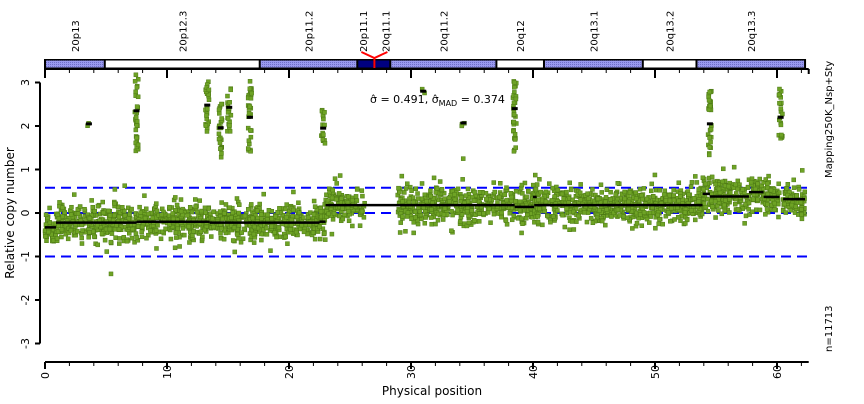 The image size is (864, 404). I want to click on cytoband-label: 20q12, so click(521, 36).